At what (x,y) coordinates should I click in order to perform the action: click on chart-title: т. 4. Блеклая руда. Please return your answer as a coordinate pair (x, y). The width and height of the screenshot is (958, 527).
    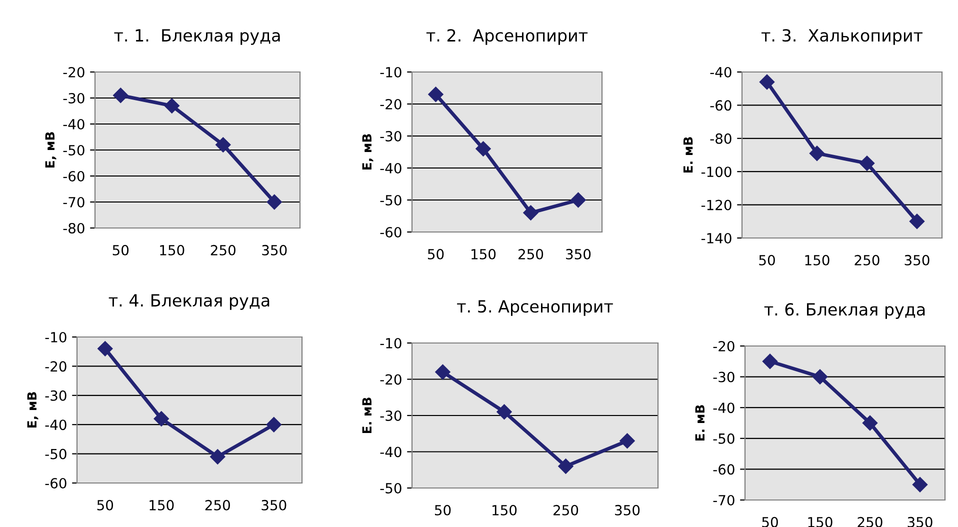
    Looking at the image, I should click on (189, 302).